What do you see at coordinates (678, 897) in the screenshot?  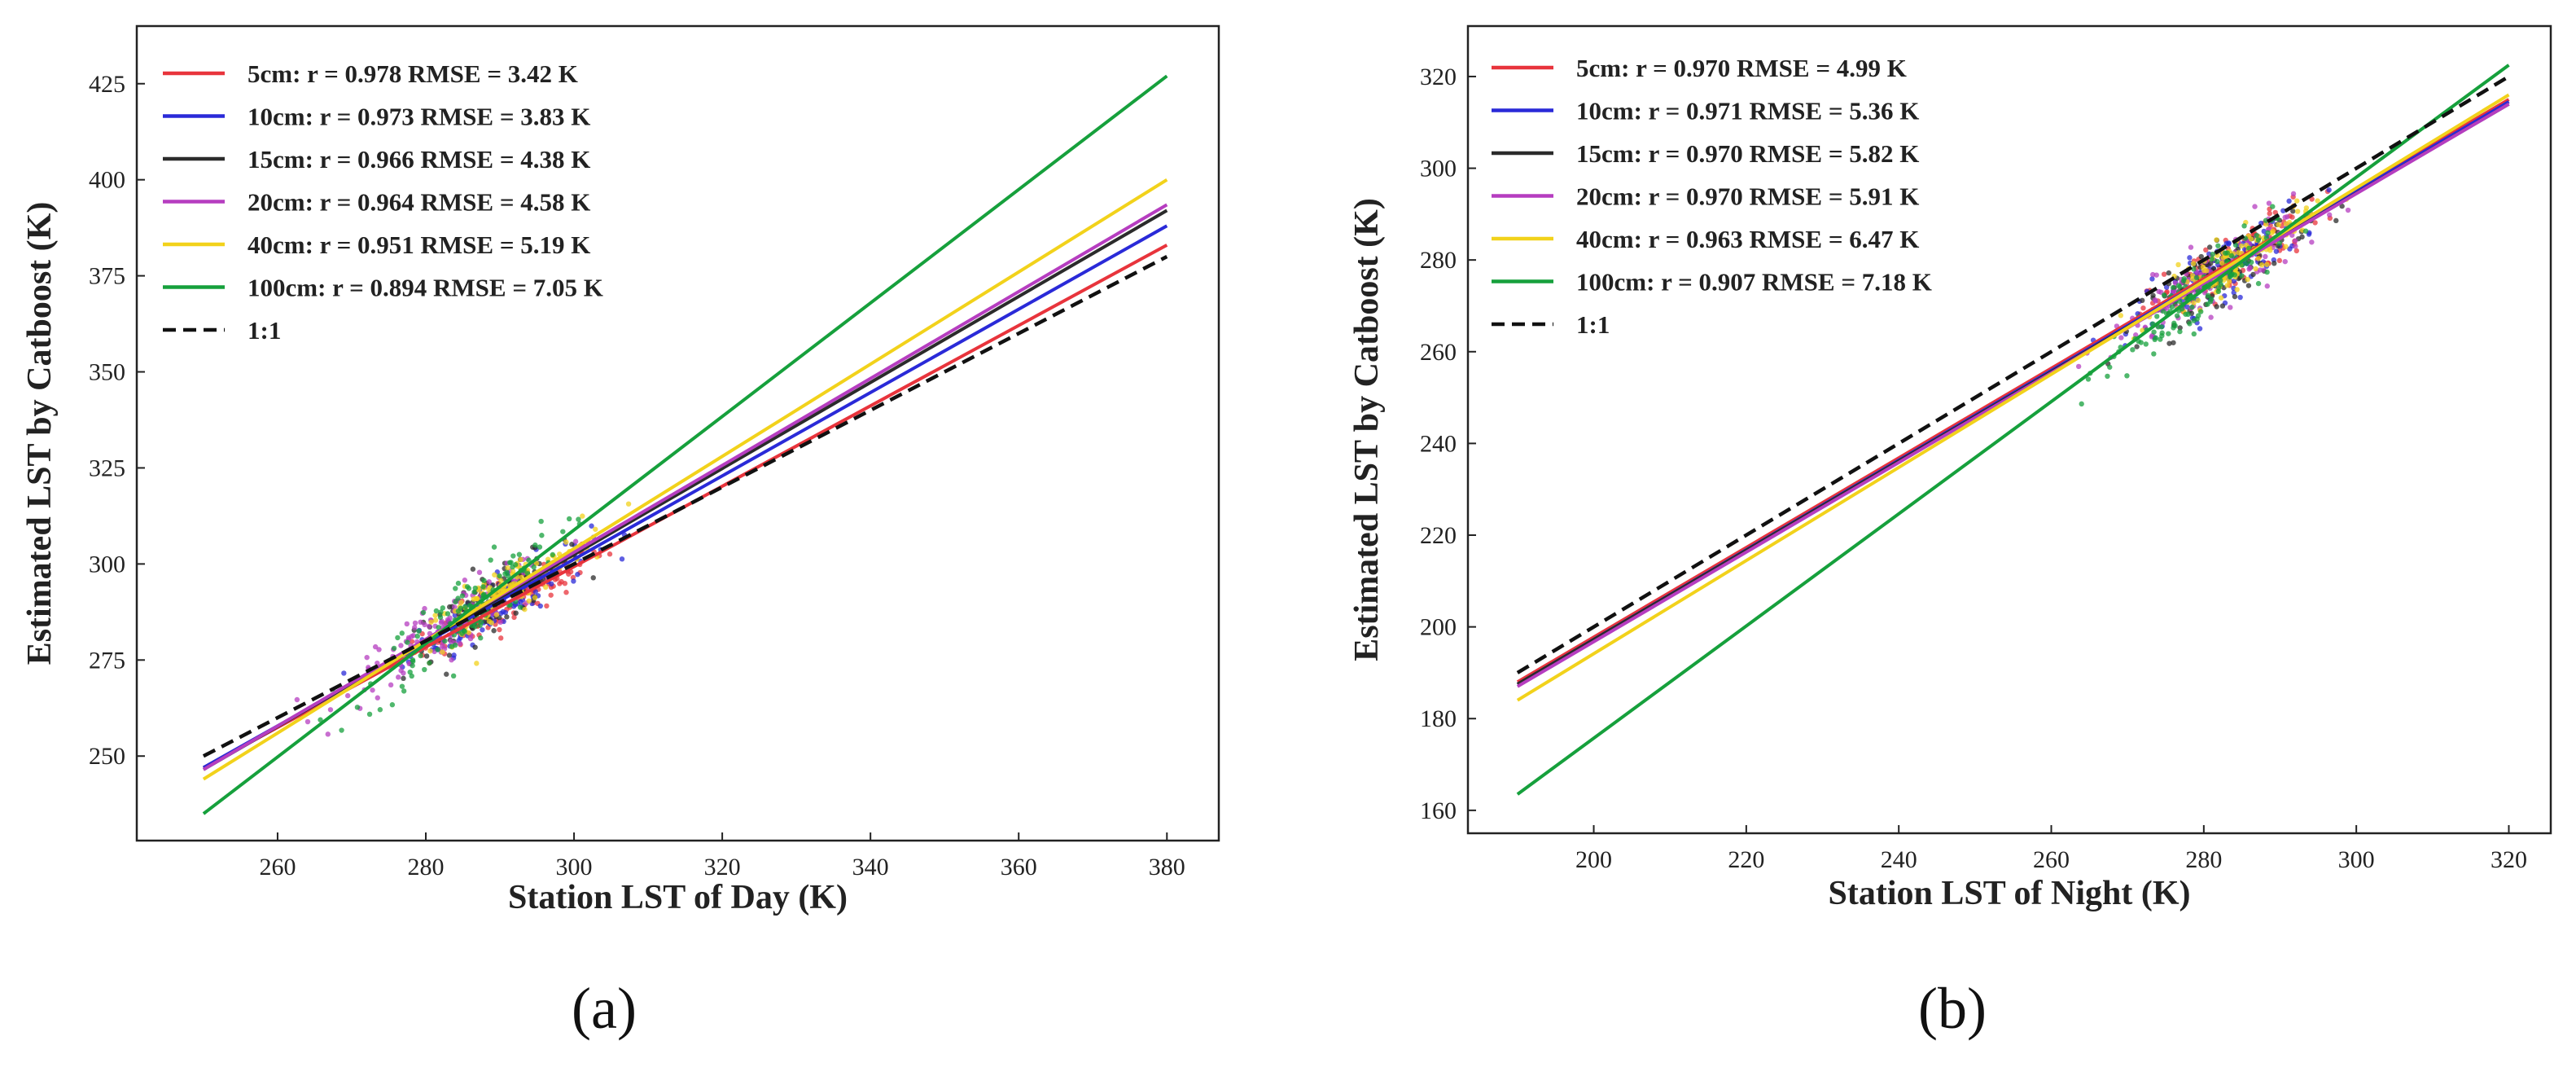 I see `x-axis-label: Station LST of Day (K)` at bounding box center [678, 897].